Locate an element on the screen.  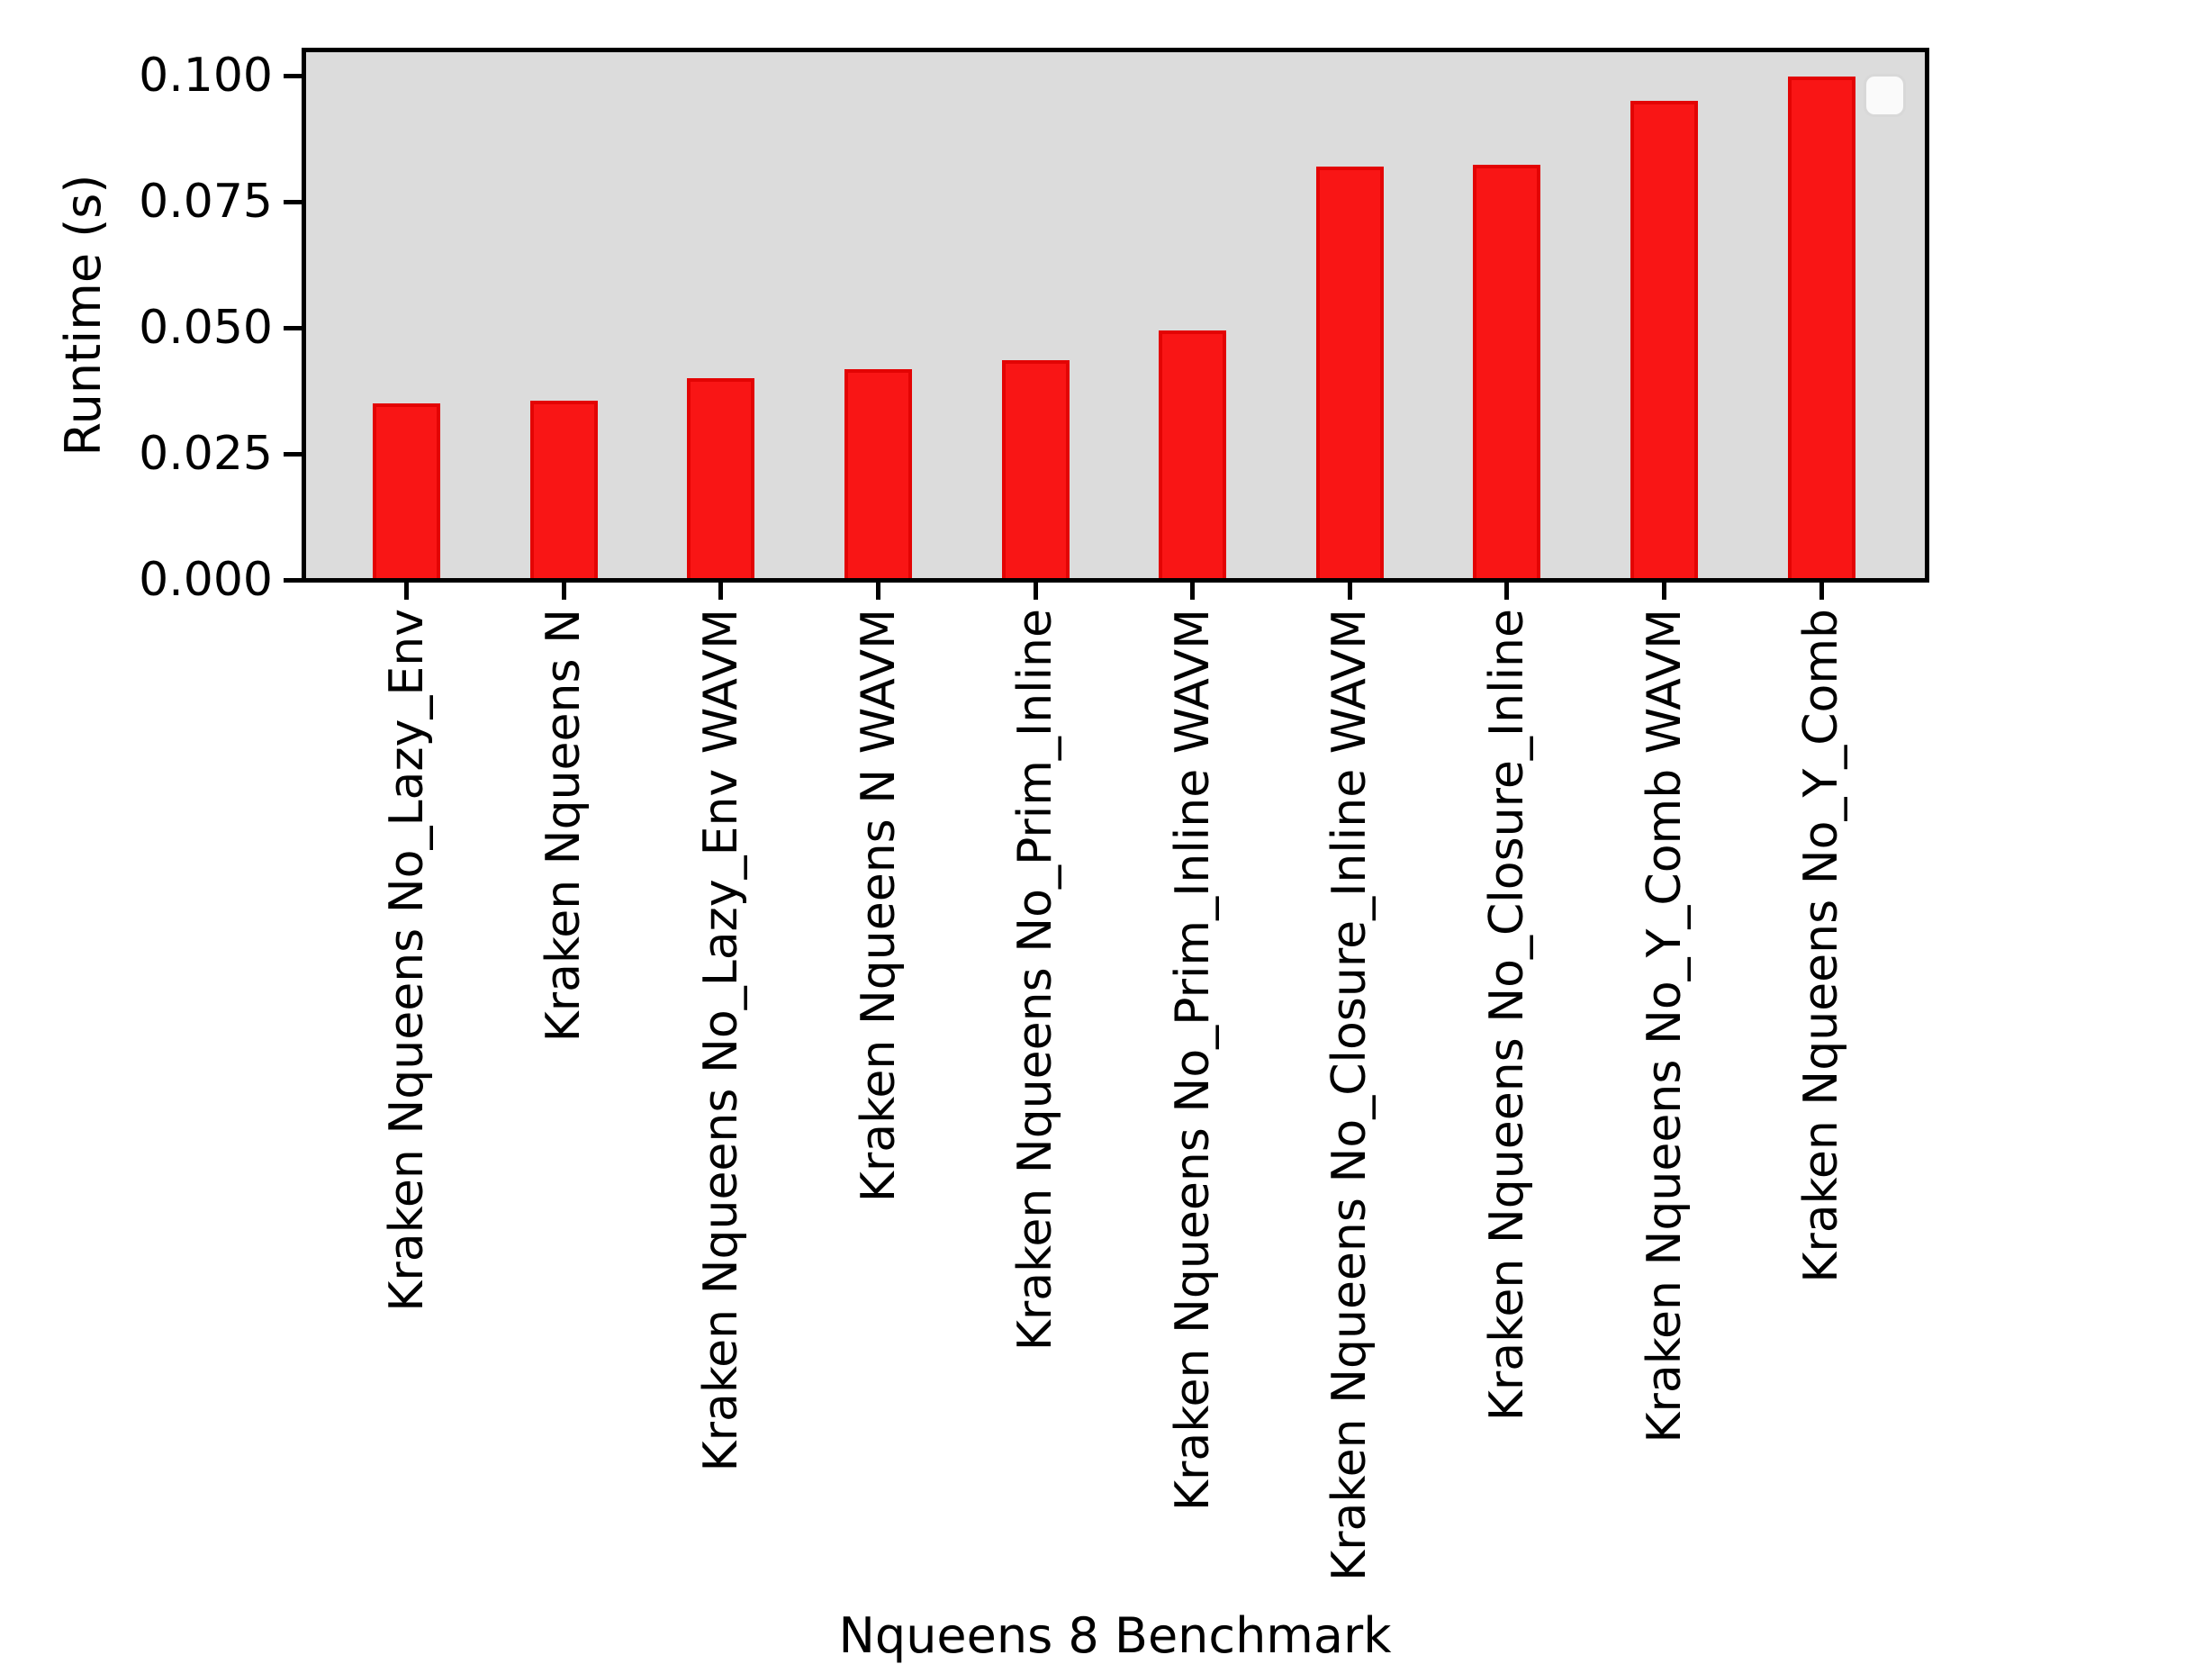
x-tick-label: Kraken Nqueens No_Y_Comb WAVM is located at coordinates (1664, 1026).